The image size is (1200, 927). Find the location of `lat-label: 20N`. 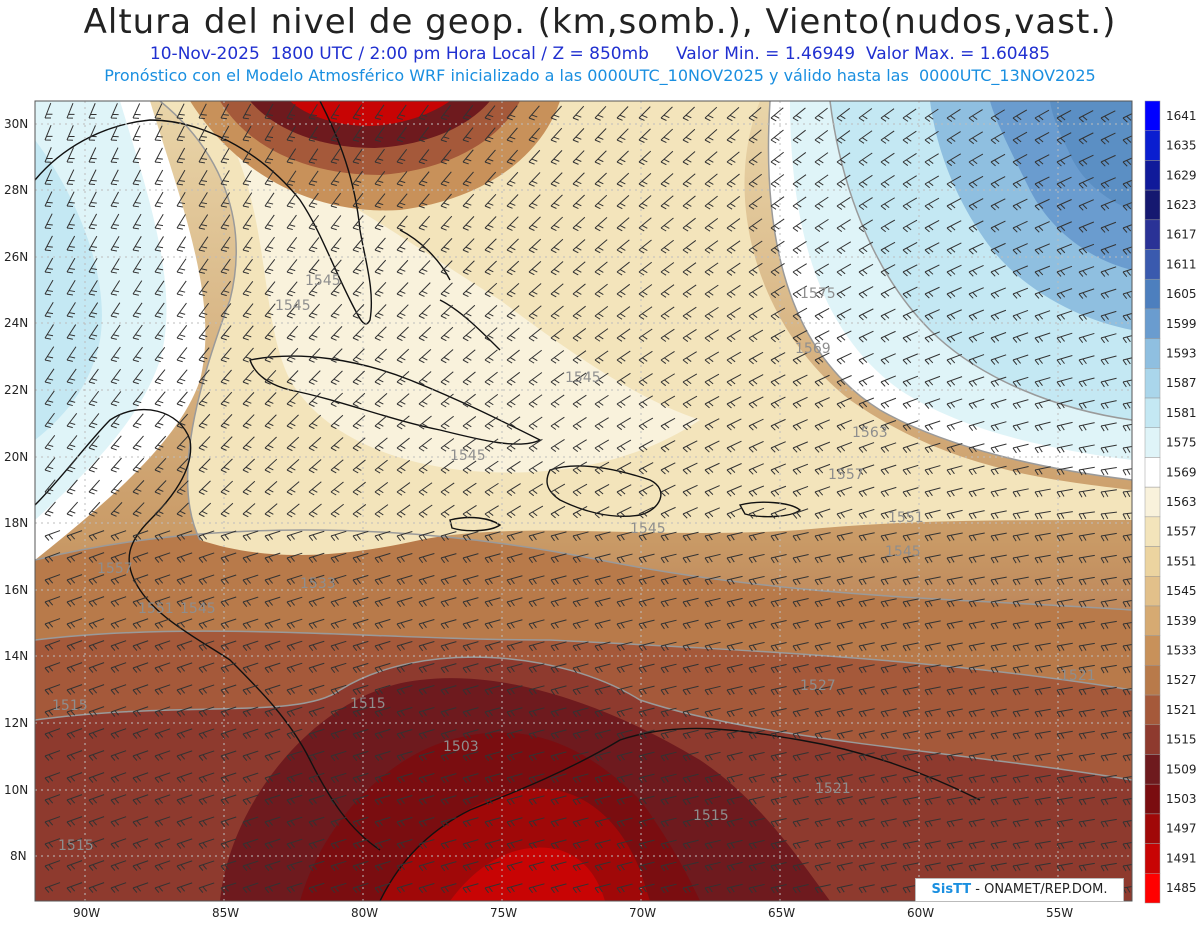

lat-label: 20N is located at coordinates (16, 457).